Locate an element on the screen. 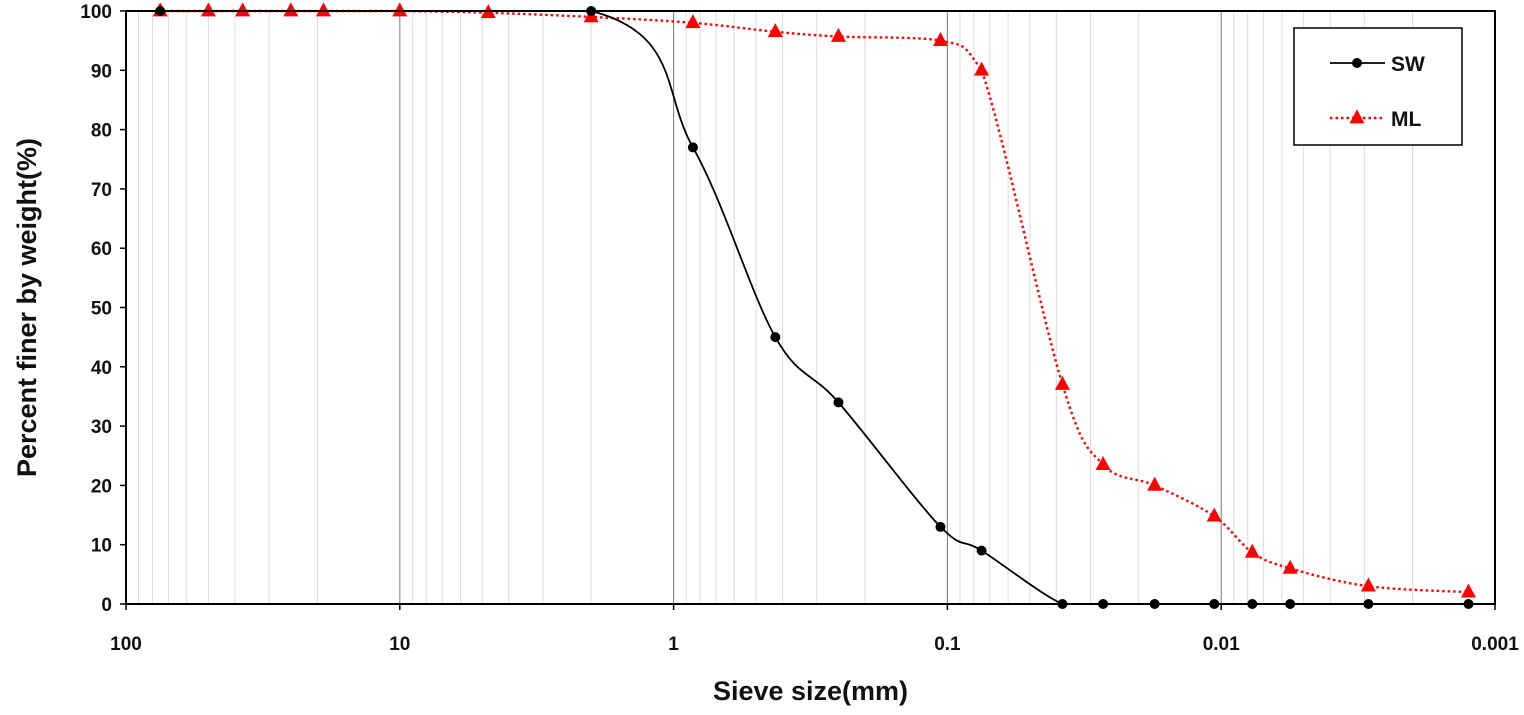  y-tick-label: 40 is located at coordinates (101, 368).